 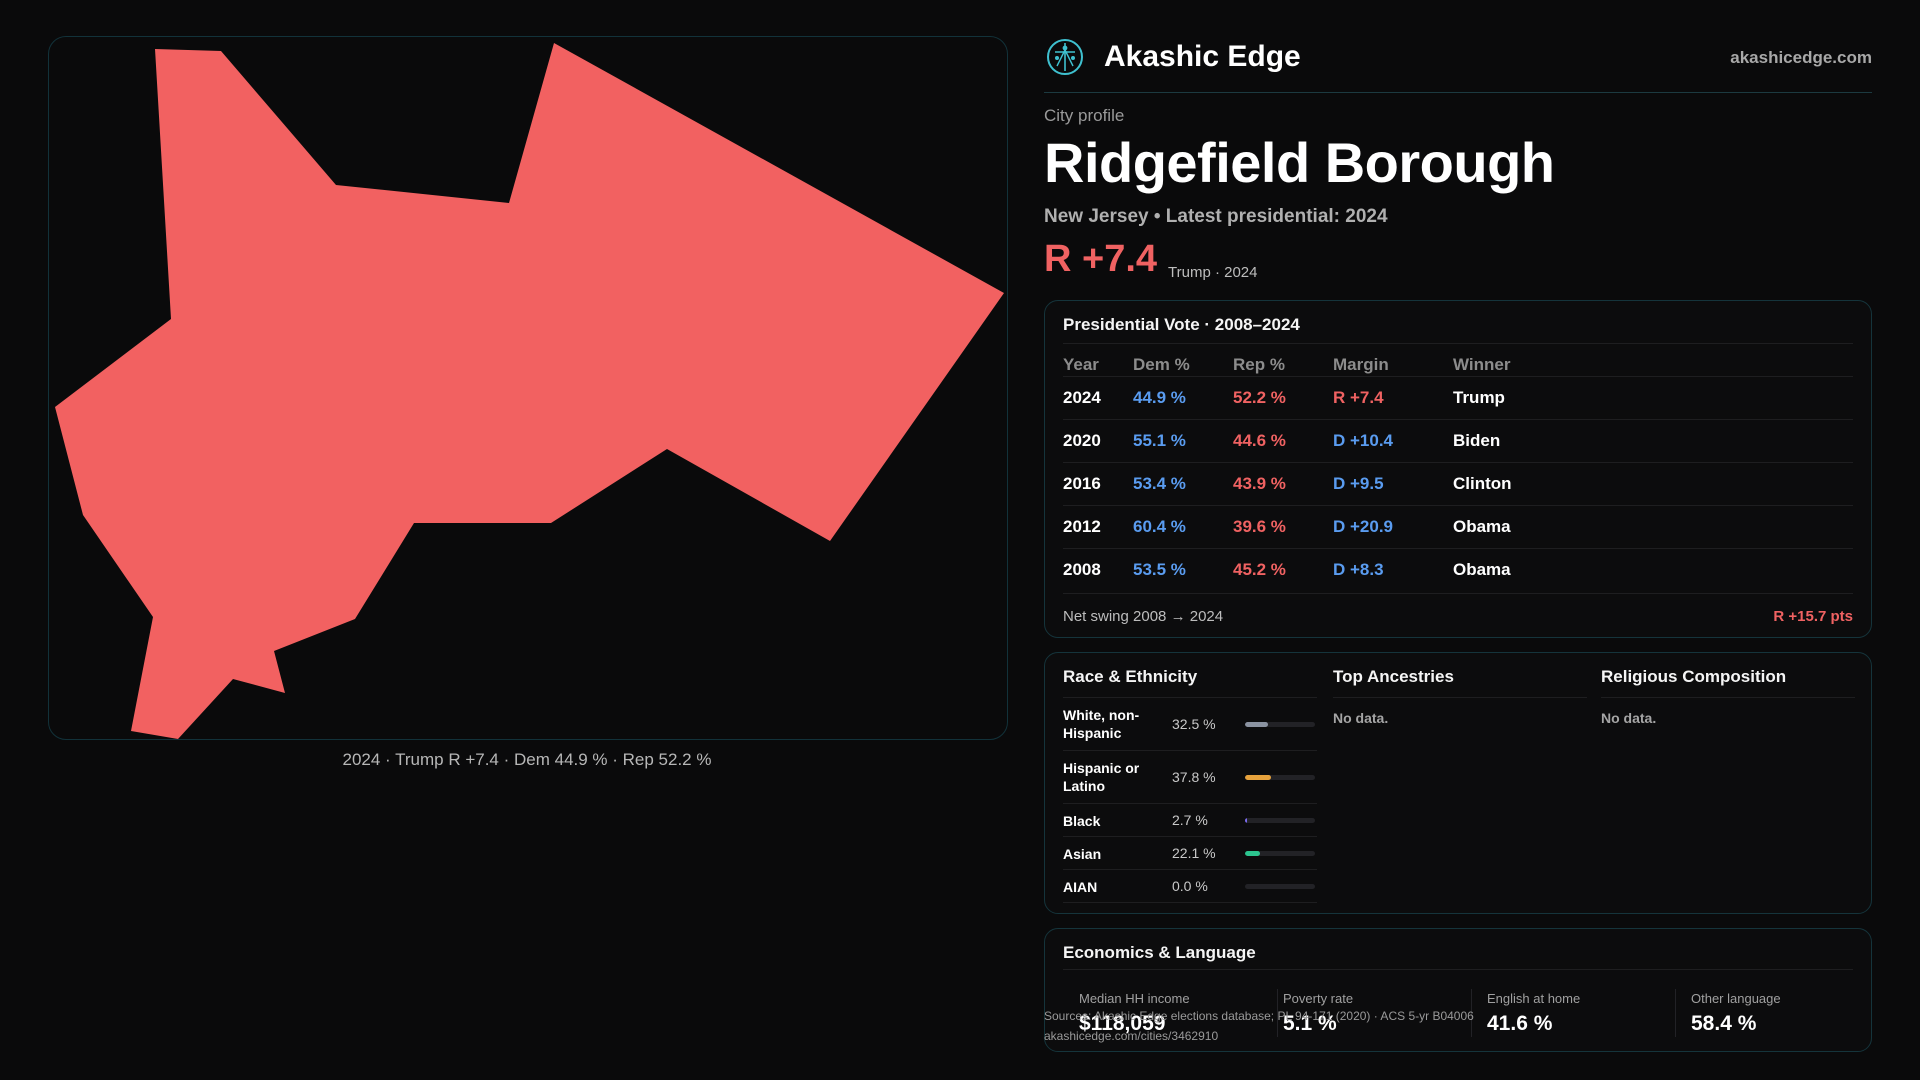 What do you see at coordinates (1358, 569) in the screenshot?
I see `margin-cell: D +8.3` at bounding box center [1358, 569].